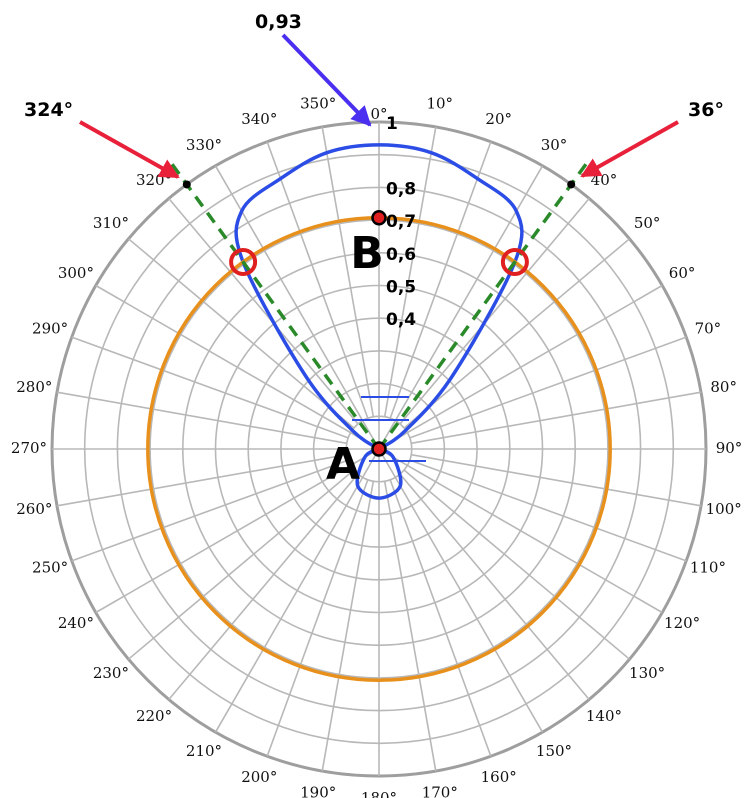 The image size is (749, 798). What do you see at coordinates (498, 119) in the screenshot?
I see `angle-tick-label: 20°` at bounding box center [498, 119].